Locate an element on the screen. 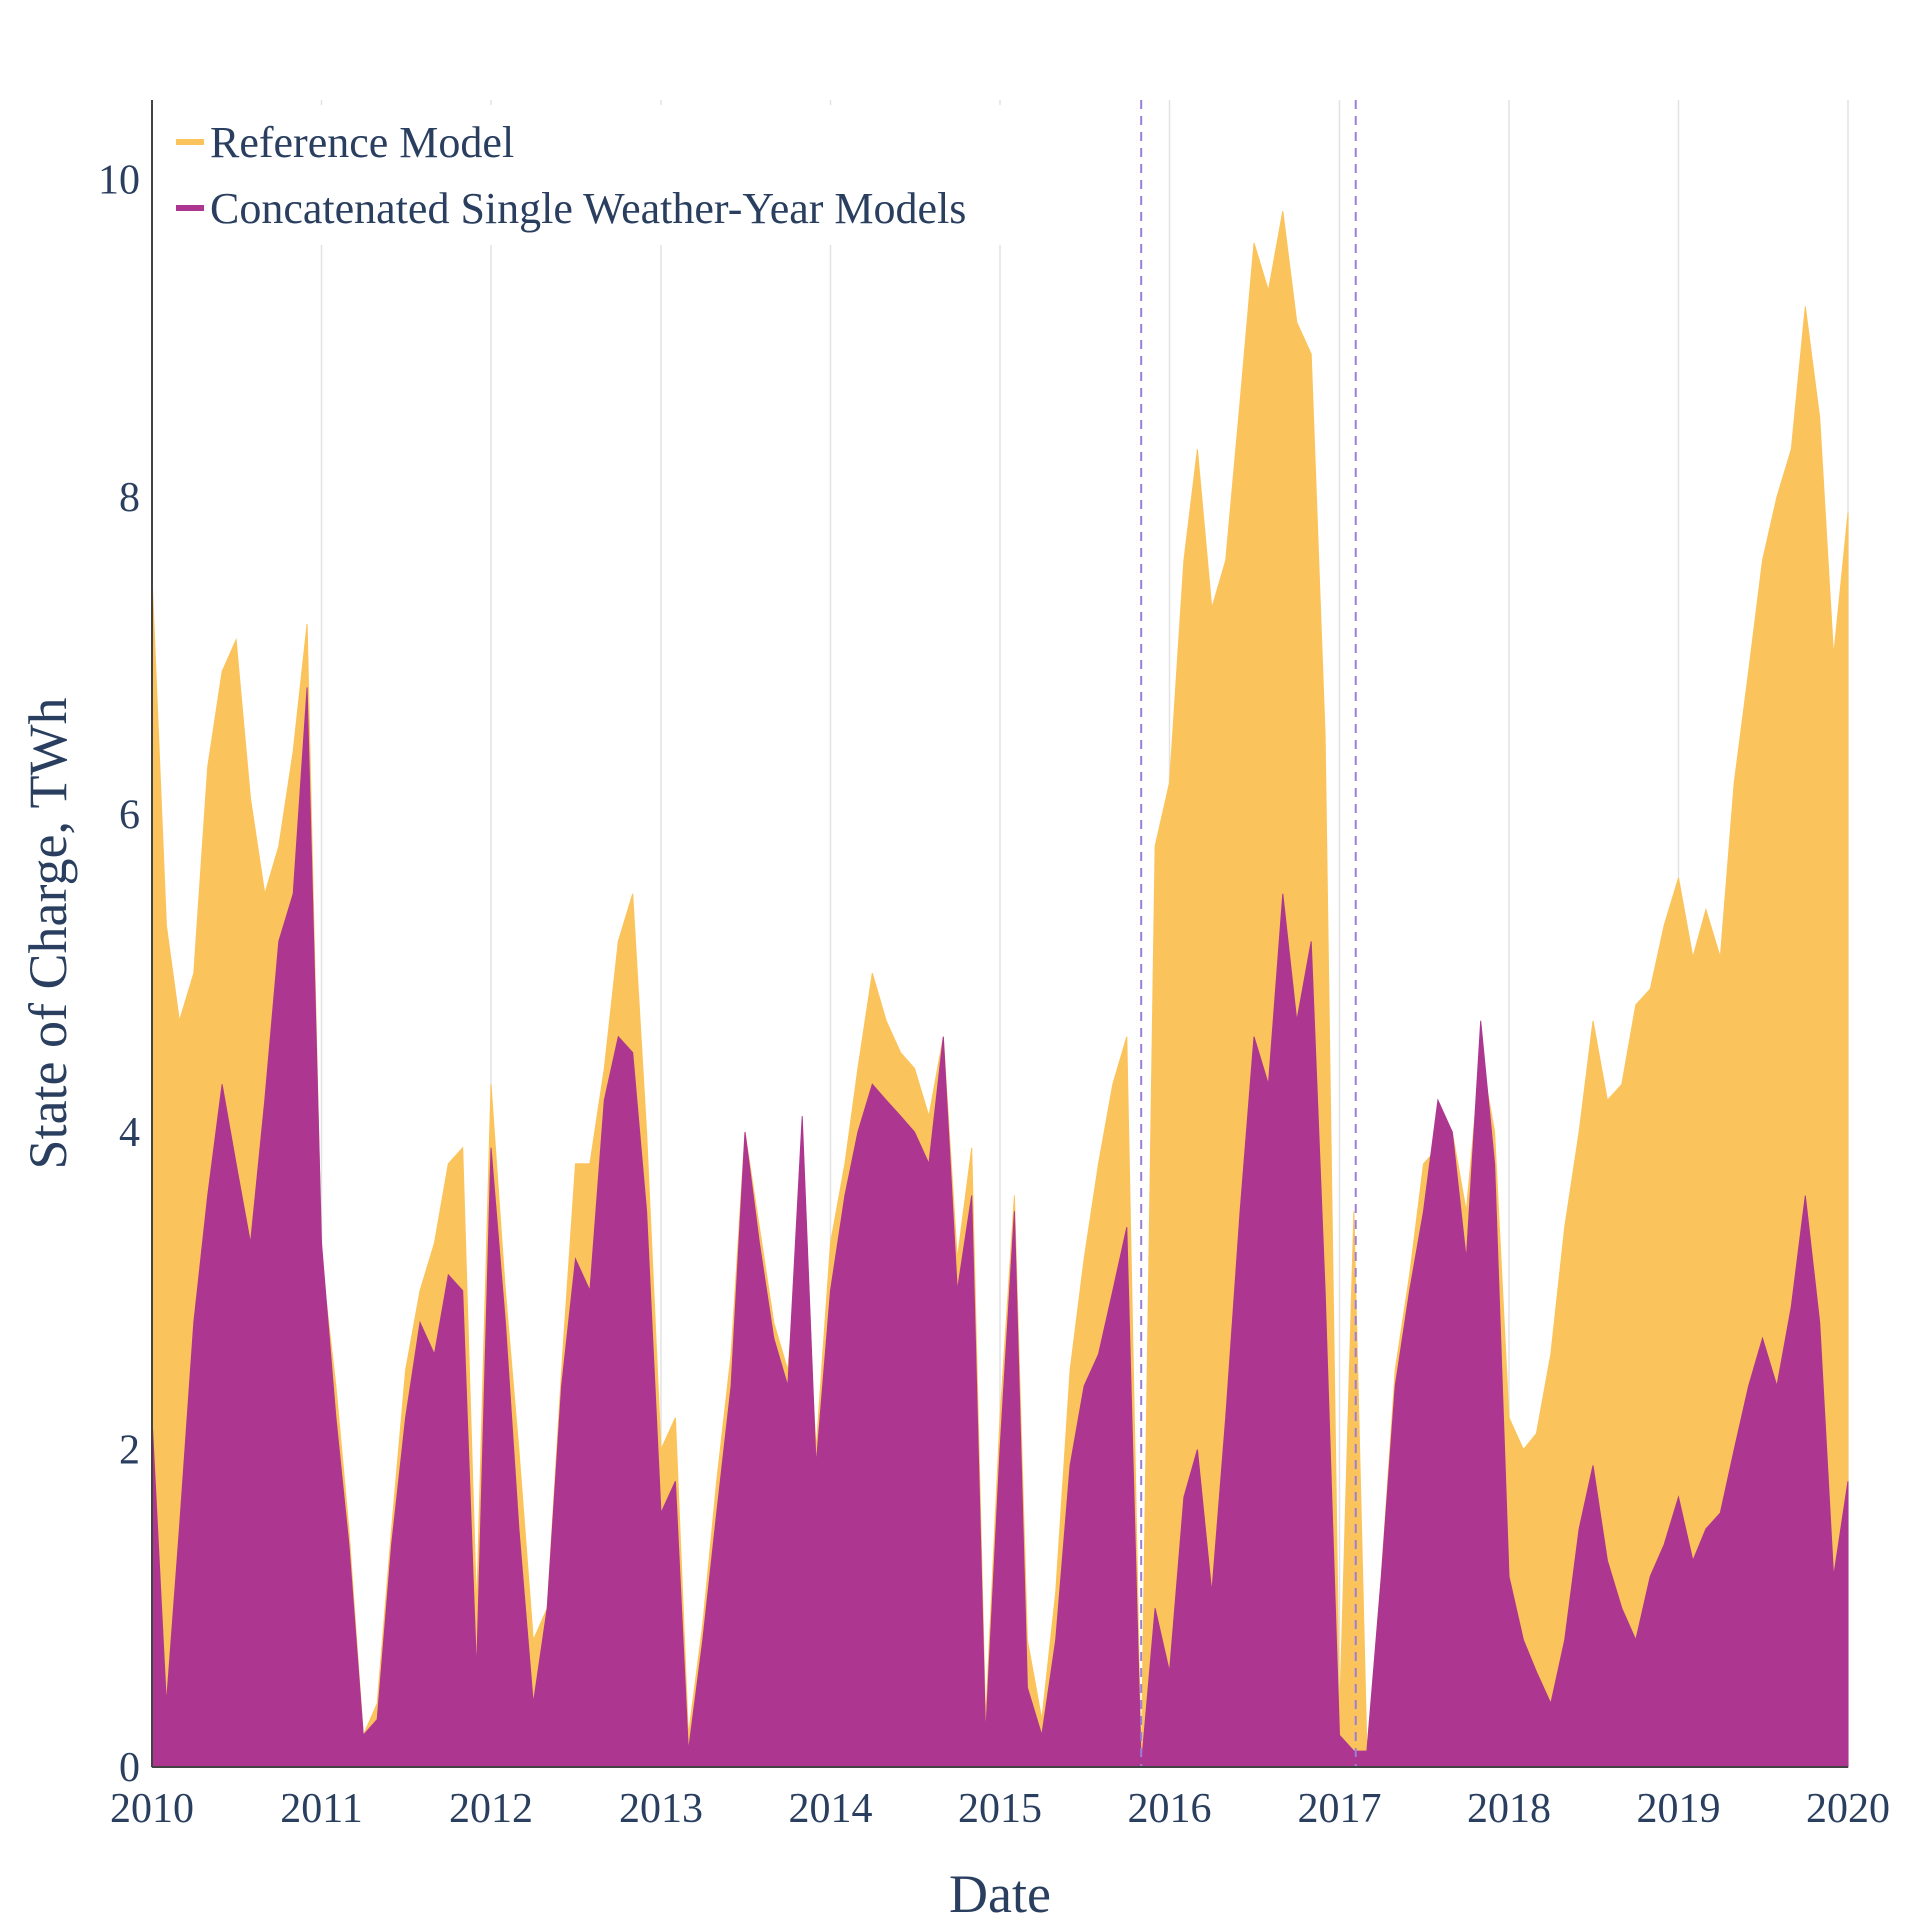 The image size is (1920, 1920). x-tick-2010: 2010 is located at coordinates (152, 1809).